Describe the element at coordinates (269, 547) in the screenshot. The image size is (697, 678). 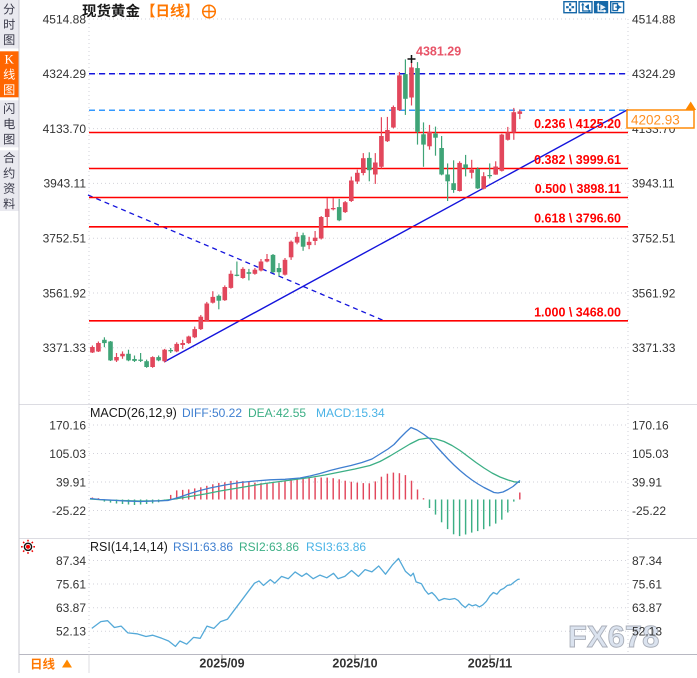
I see `svg-text: RSI2:63.86` at that location.